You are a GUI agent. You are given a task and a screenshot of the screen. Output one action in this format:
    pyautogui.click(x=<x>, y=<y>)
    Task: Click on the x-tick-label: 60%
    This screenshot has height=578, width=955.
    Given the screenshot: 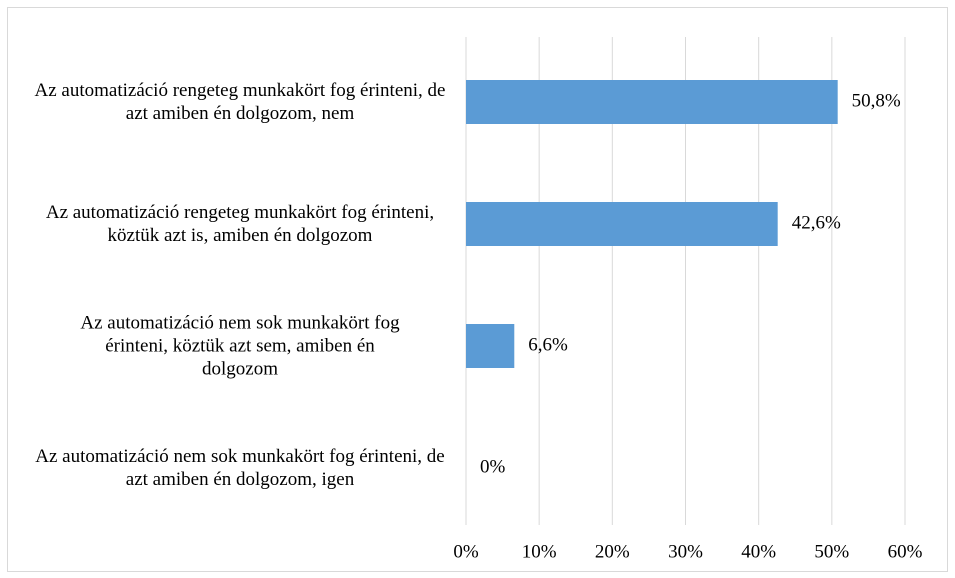 What is the action you would take?
    pyautogui.click(x=905, y=551)
    